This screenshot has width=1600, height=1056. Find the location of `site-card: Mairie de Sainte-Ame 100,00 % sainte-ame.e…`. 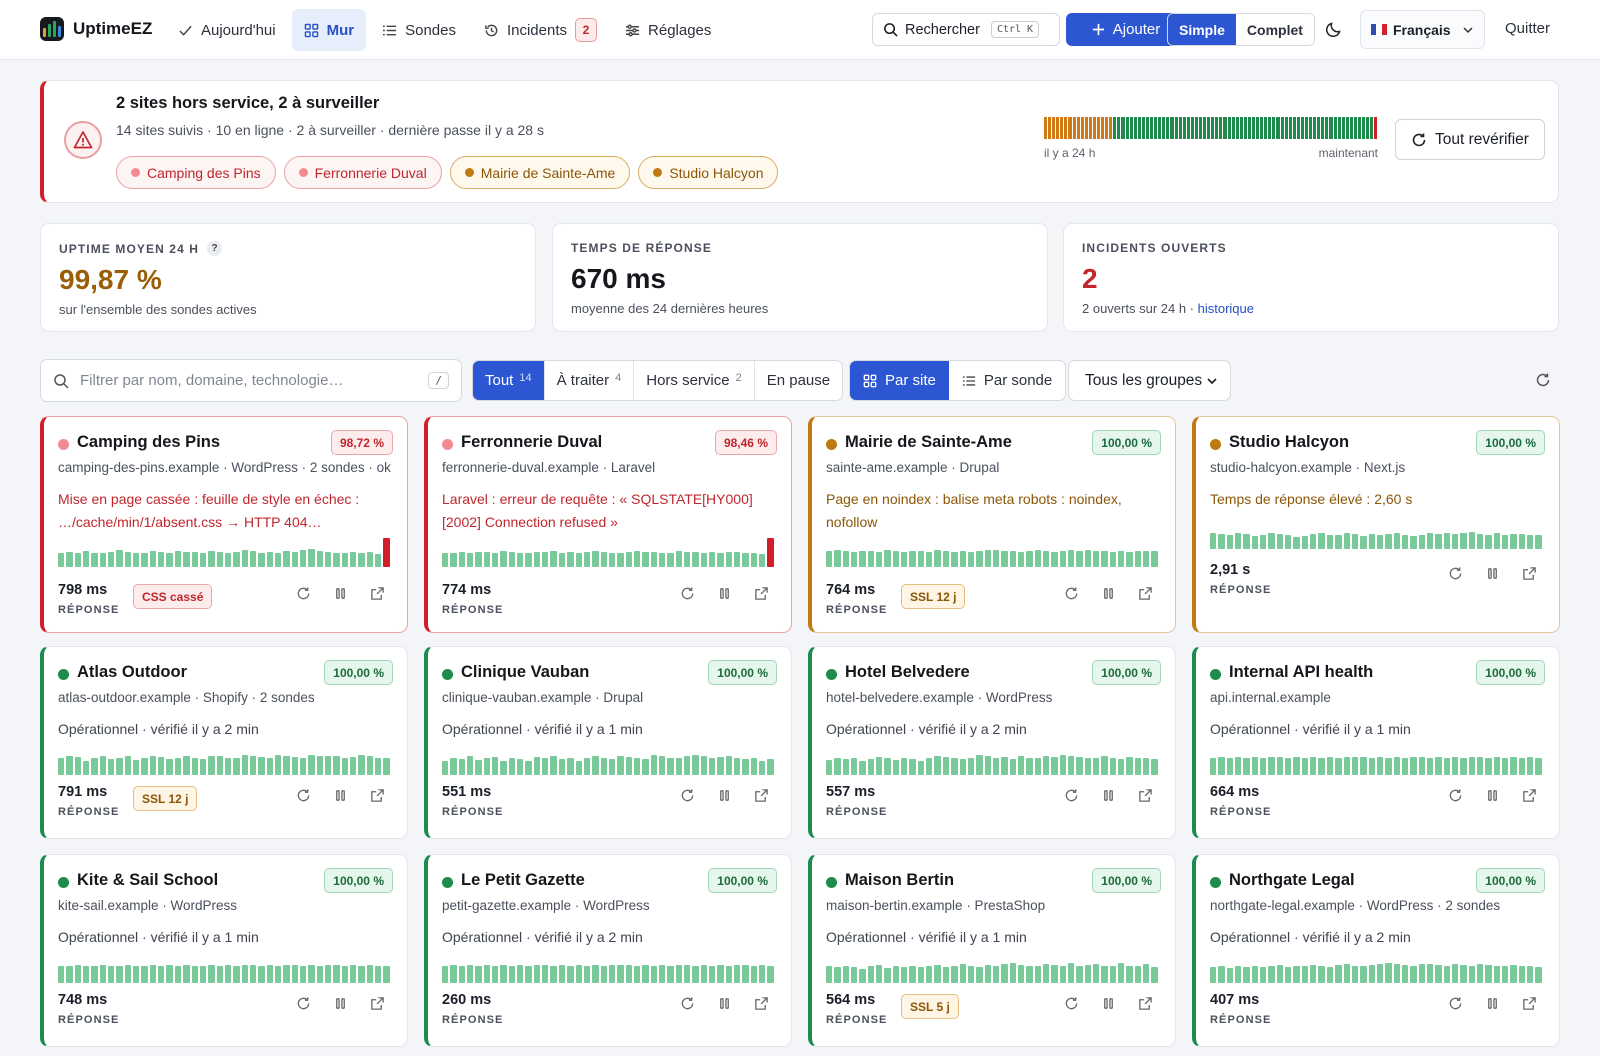

site-card: Mairie de Sainte-Ame 100,00 % sainte-ame.e… is located at coordinates (992, 524).